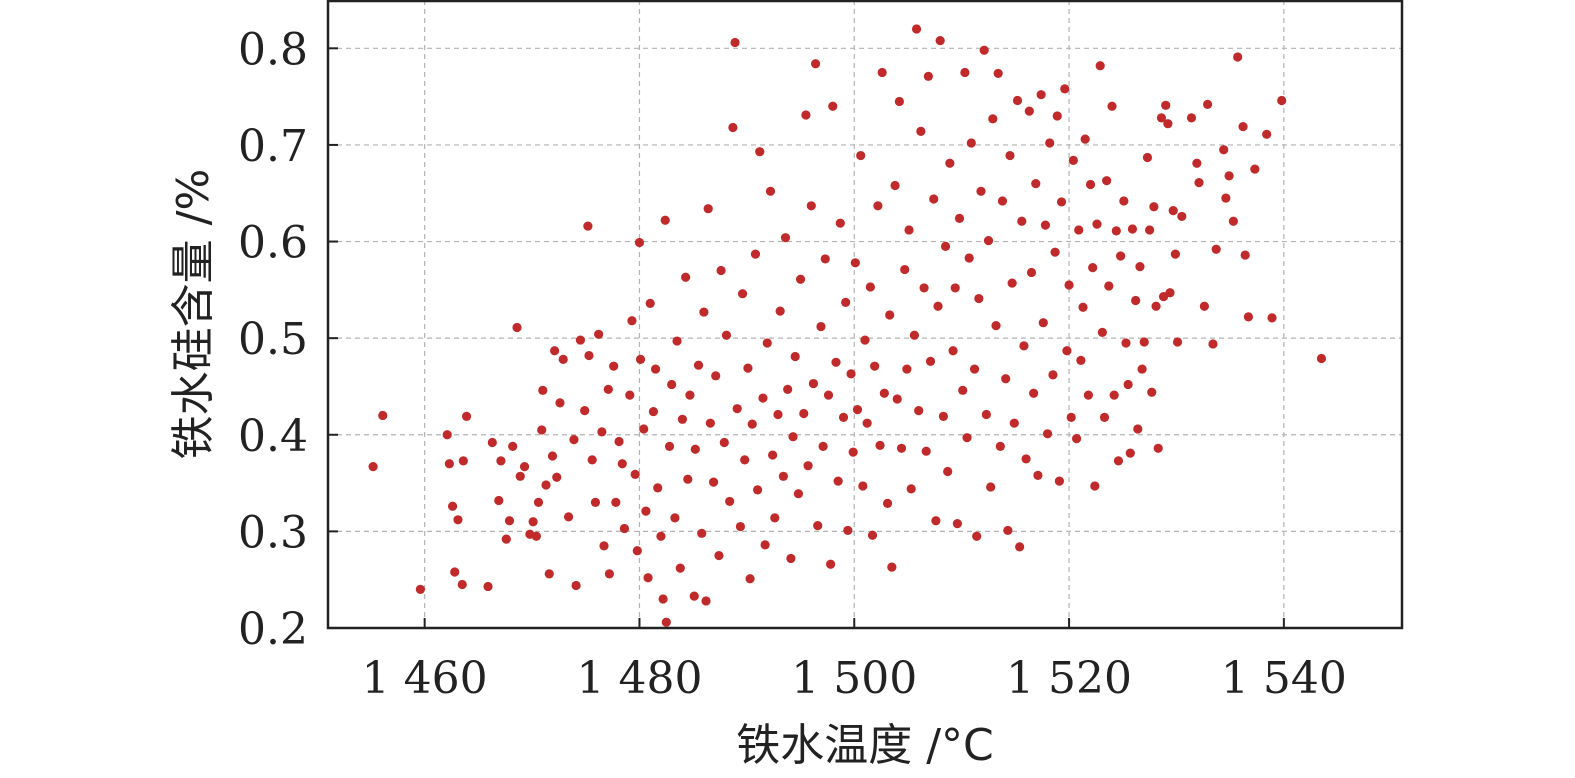 The height and width of the screenshot is (778, 1575). I want to click on y-axis-title: 铁水硅含量 /%, so click(193, 314).